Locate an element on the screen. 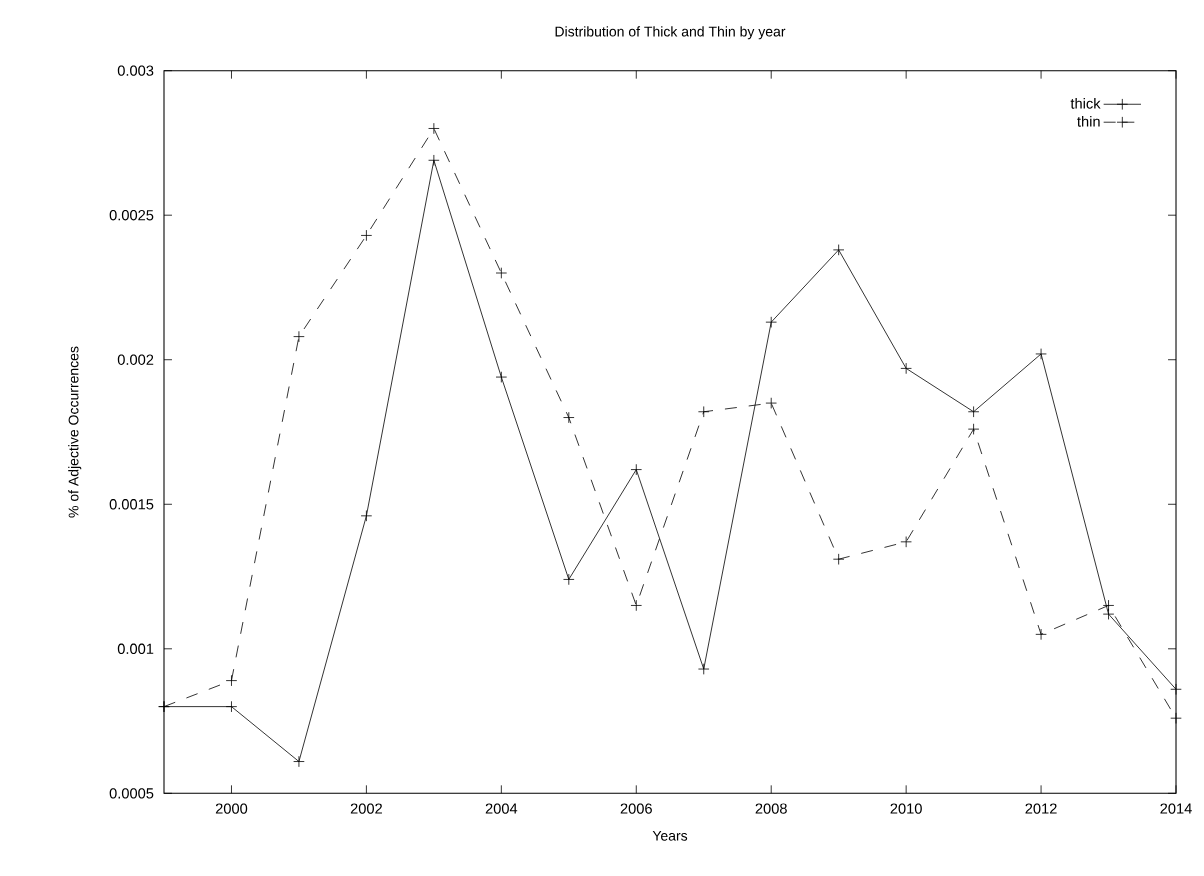 This screenshot has width=1204, height=876. chart-title: Distribution of Thick and Thin by year is located at coordinates (670, 33).